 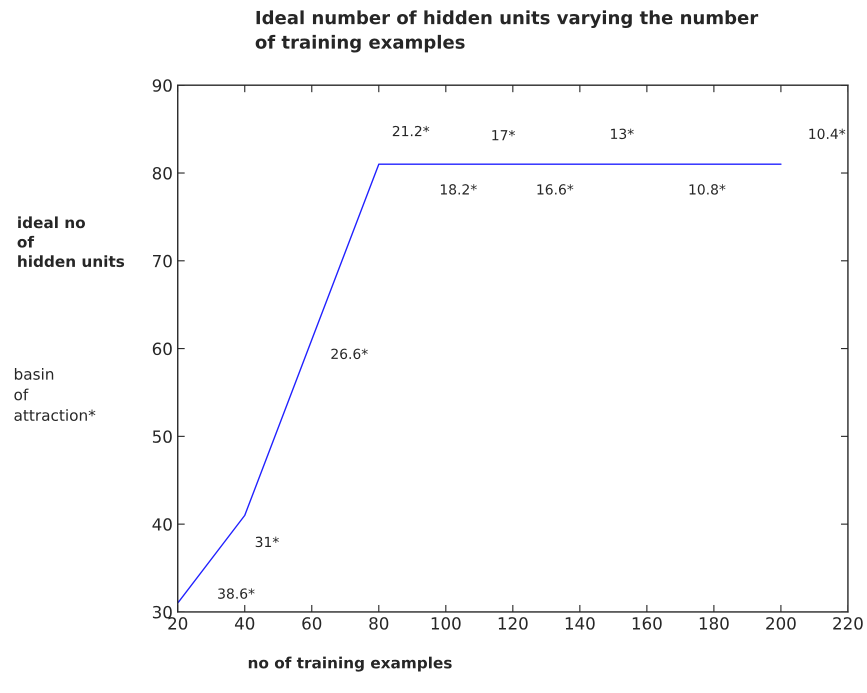 What do you see at coordinates (162, 612) in the screenshot?
I see `y-tick-label: 30` at bounding box center [162, 612].